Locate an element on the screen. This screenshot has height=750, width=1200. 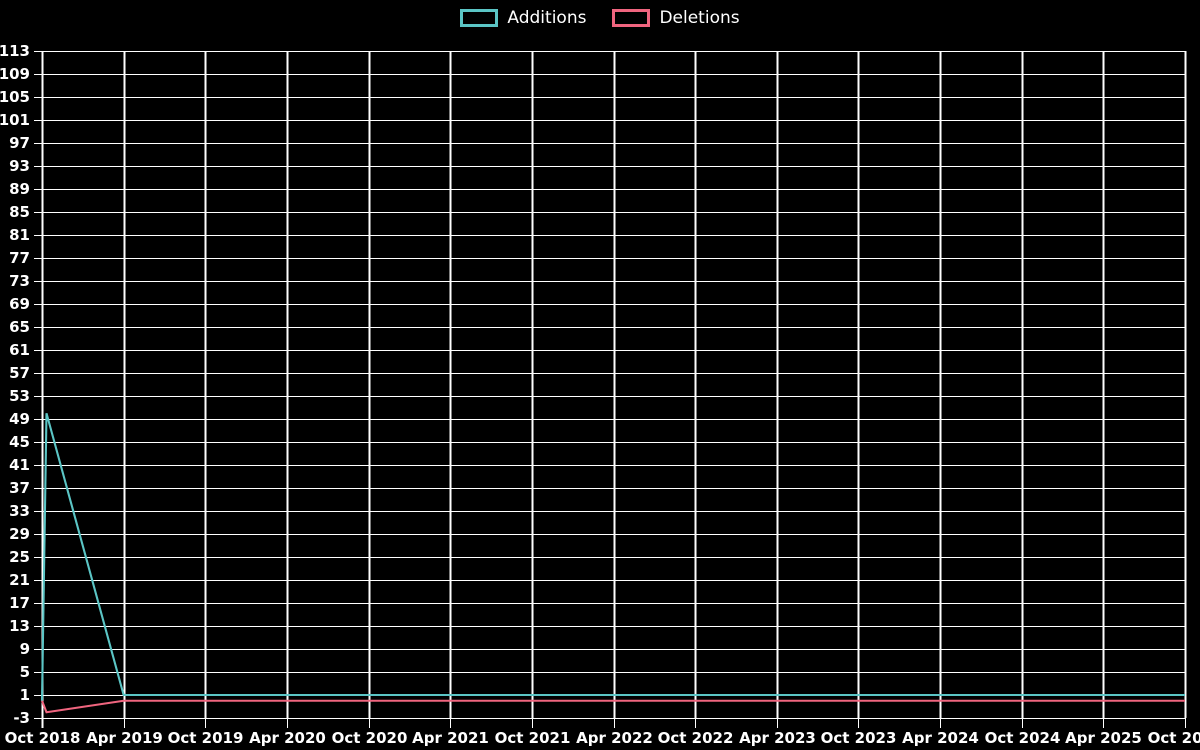
x-axis-tick-label: Oct 2018 is located at coordinates (43, 738).